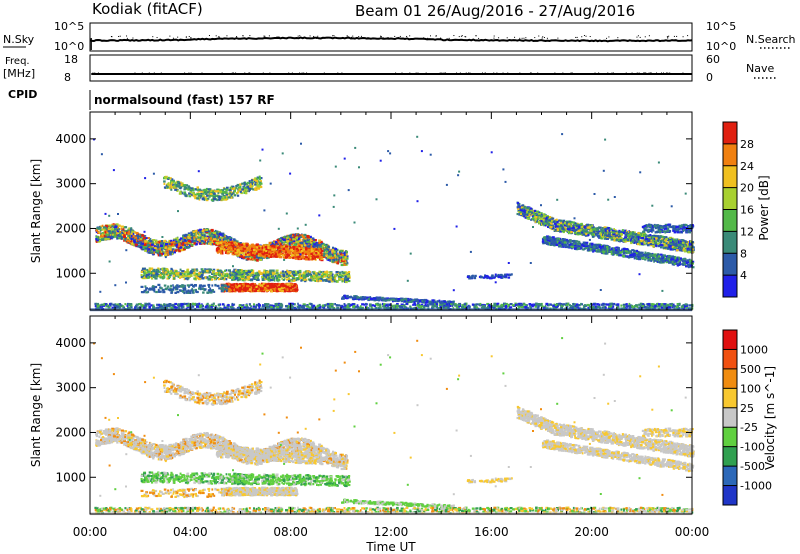 Image resolution: width=800 pixels, height=554 pixels. Describe the element at coordinates (147, 9) in the screenshot. I see `station-title: Kodiak (fitACF)` at that location.